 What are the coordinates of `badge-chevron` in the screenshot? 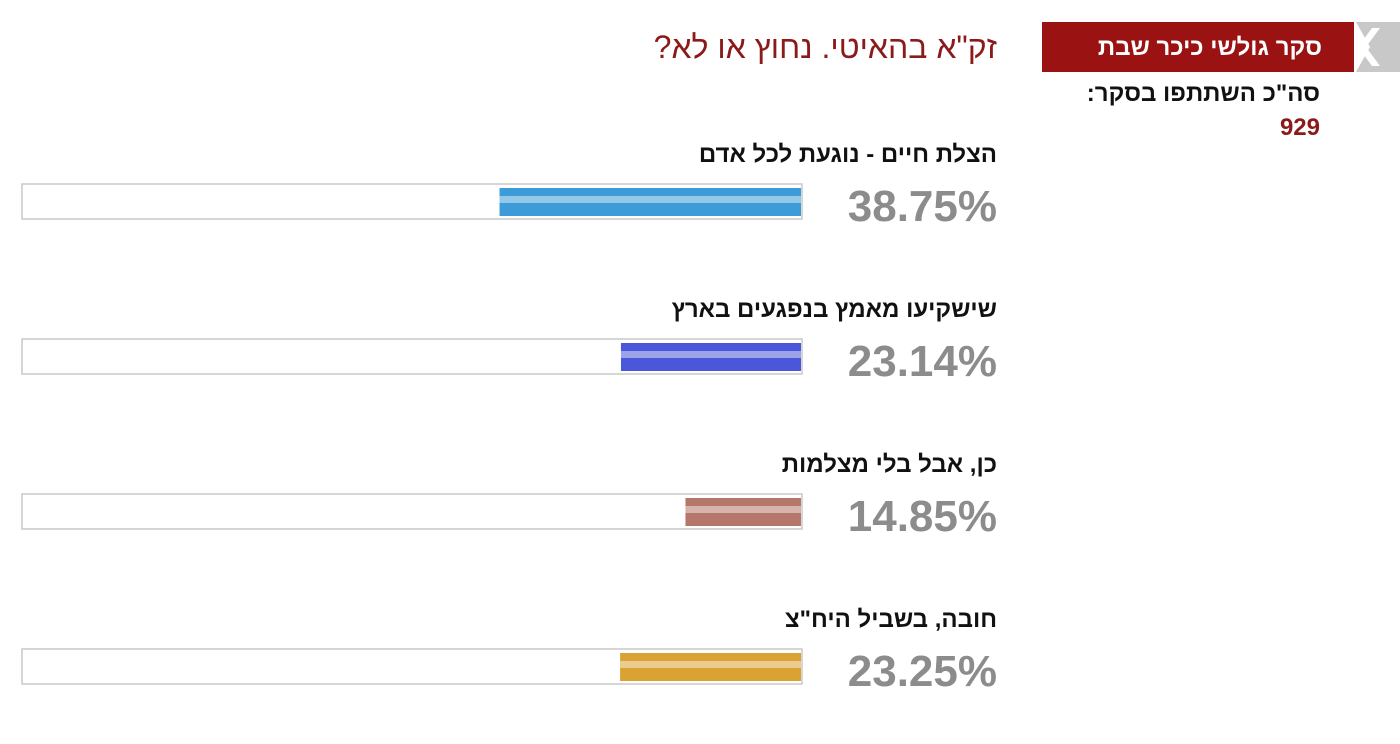 It's located at (1369, 47).